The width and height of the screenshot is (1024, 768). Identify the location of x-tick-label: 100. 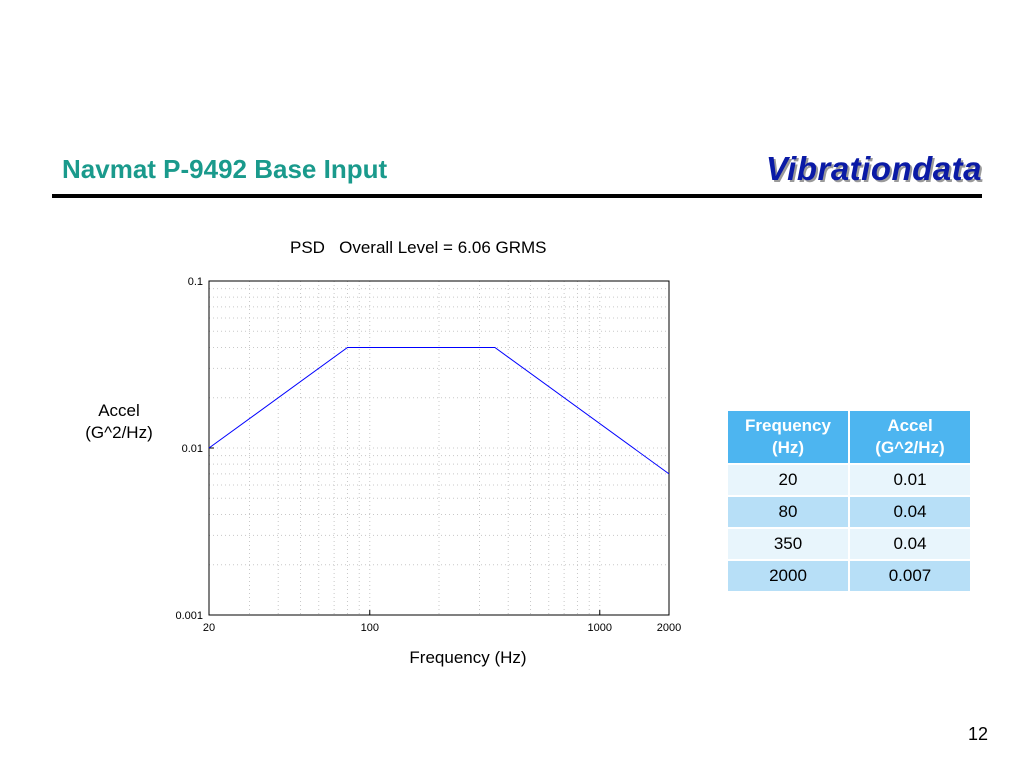
(370, 628).